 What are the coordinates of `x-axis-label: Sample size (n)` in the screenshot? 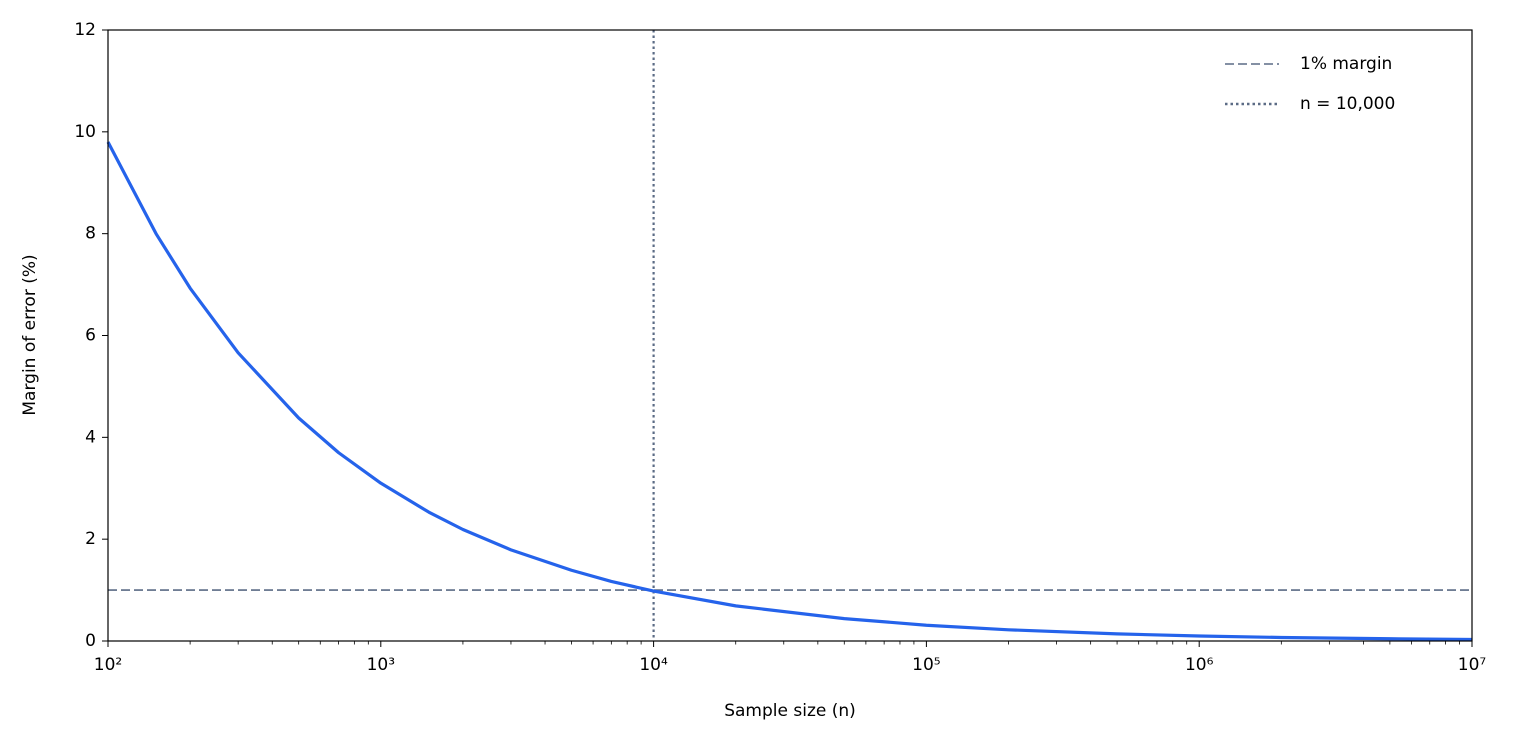 It's located at (790, 711).